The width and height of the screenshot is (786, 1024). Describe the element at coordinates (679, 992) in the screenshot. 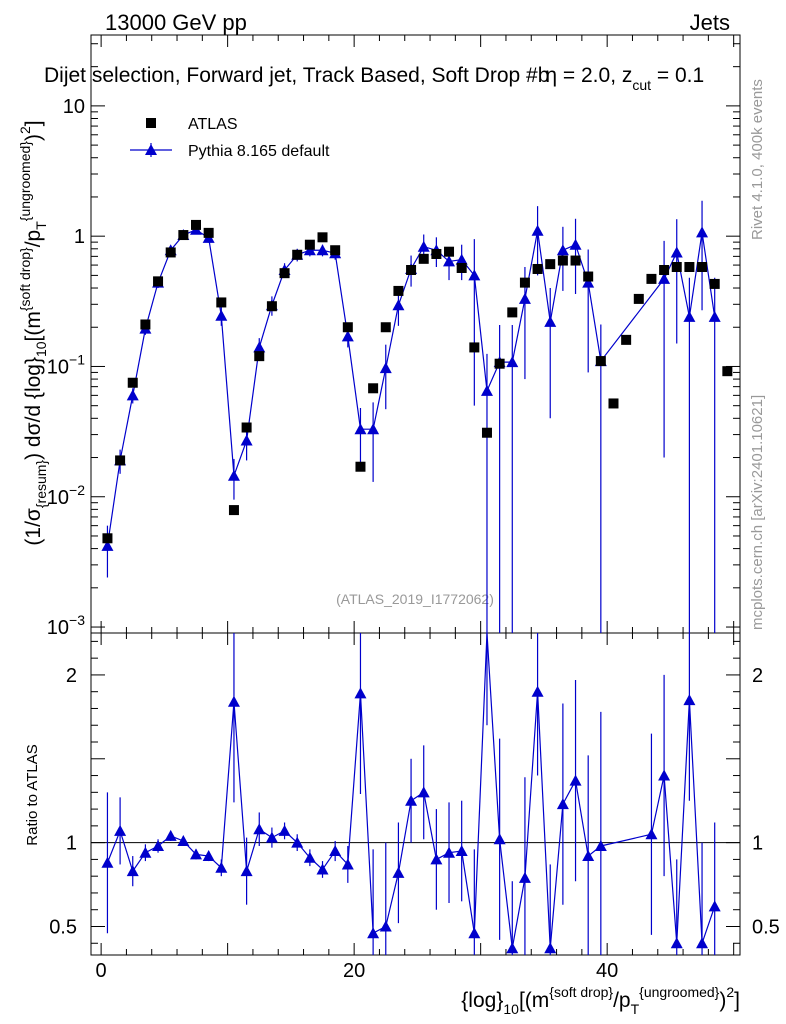

I see `x-label-g: {ungroomed}` at that location.